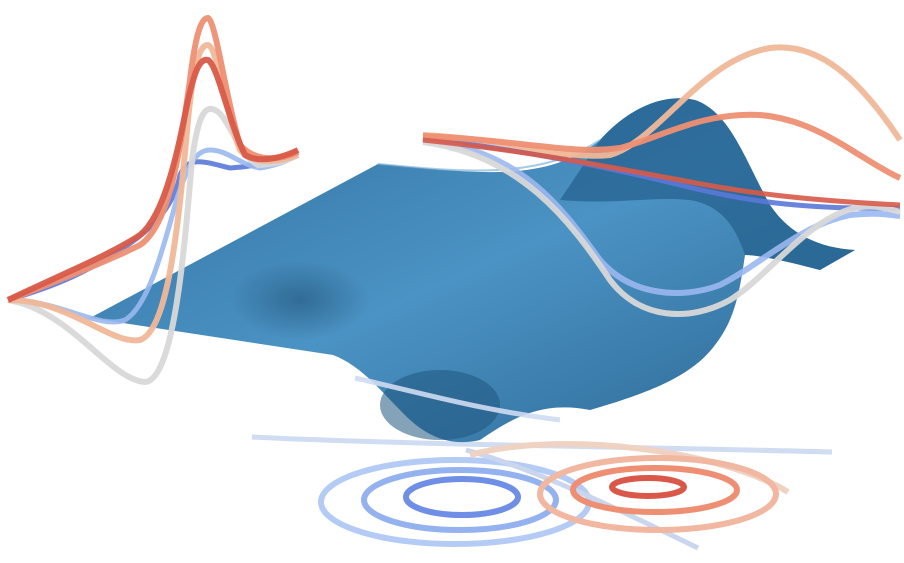 The width and height of the screenshot is (904, 563). Describe the element at coordinates (648, 487) in the screenshot. I see `contour-positive-inner` at that location.